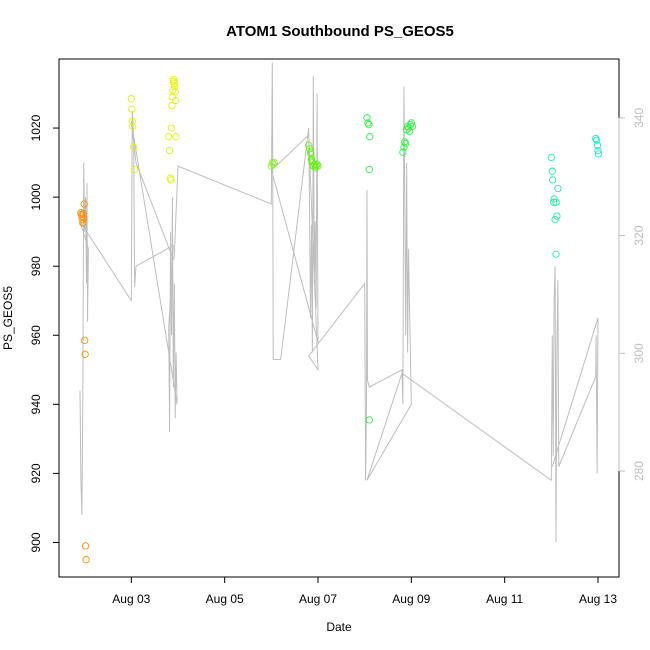  I want to click on chart-title: ATOM1 Southbound PS_GEOS5, so click(340, 31).